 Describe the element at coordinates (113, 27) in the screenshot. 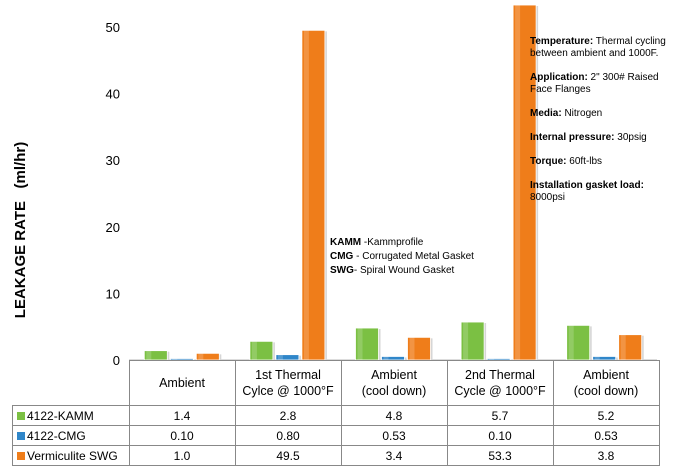

I see `y-tick-label: 50` at that location.